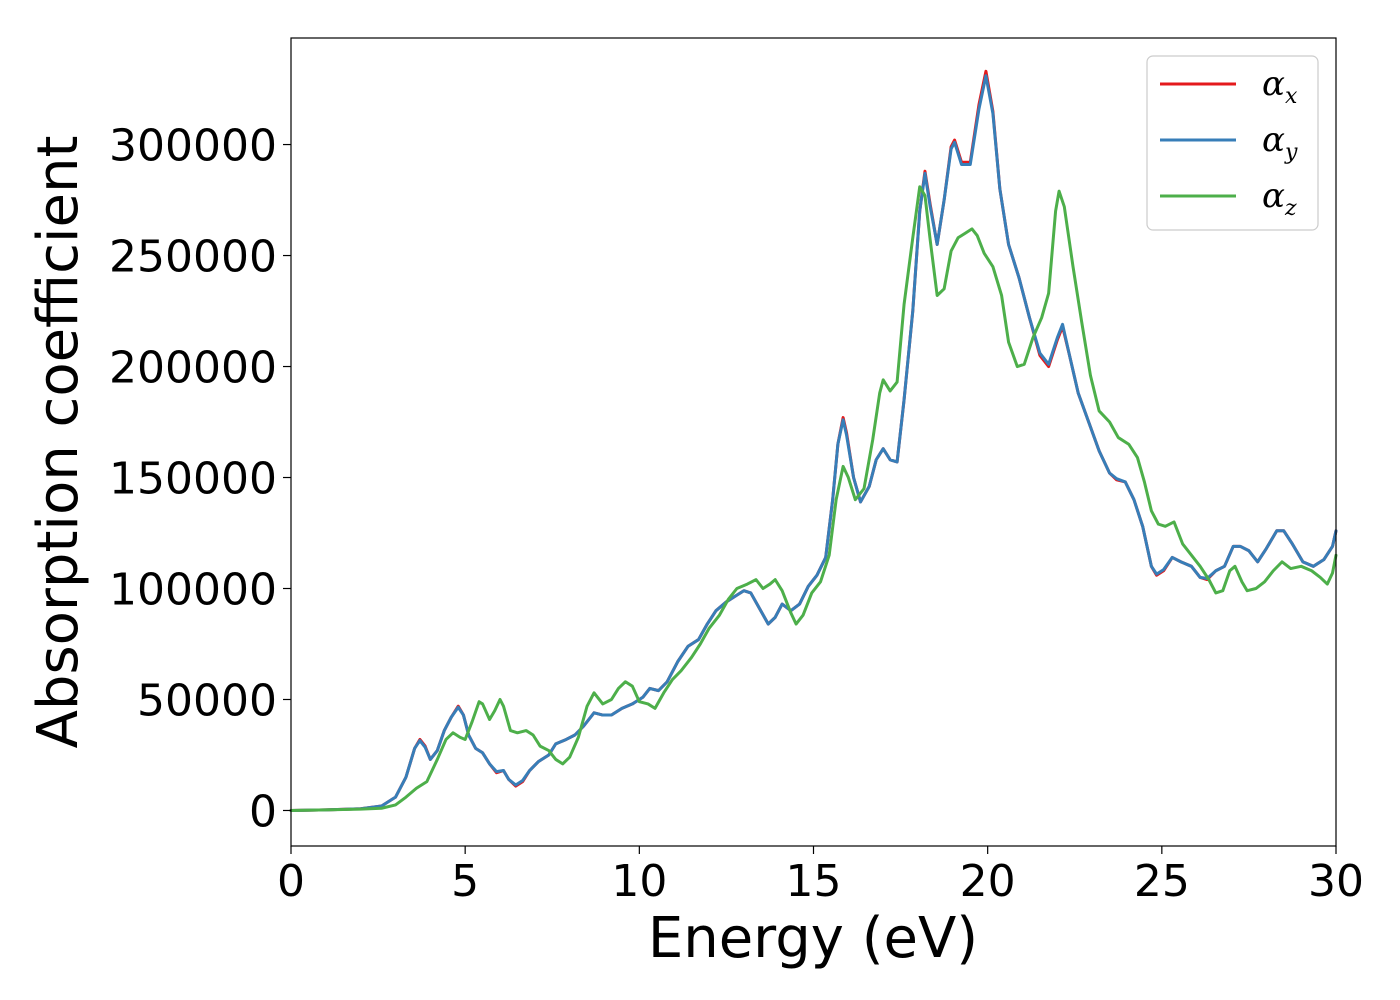 The height and width of the screenshot is (1000, 1400). What do you see at coordinates (193, 368) in the screenshot?
I see `y-tick-label: 200000` at bounding box center [193, 368].